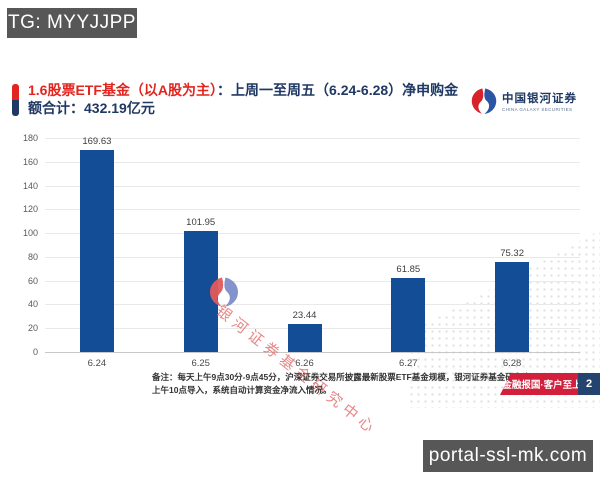 This screenshot has width=600, height=480. I want to click on y-axis-tick: 80, so click(32, 256).